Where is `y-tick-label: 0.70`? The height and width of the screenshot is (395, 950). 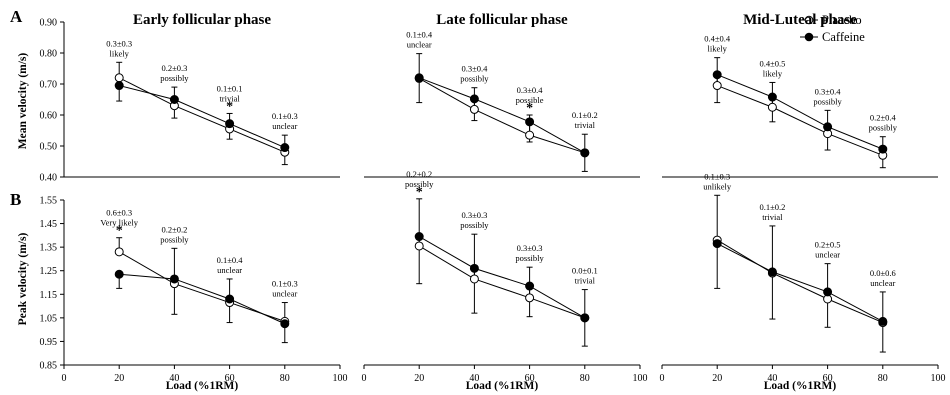
y-tick-label: 0.70 is located at coordinates (49, 85).